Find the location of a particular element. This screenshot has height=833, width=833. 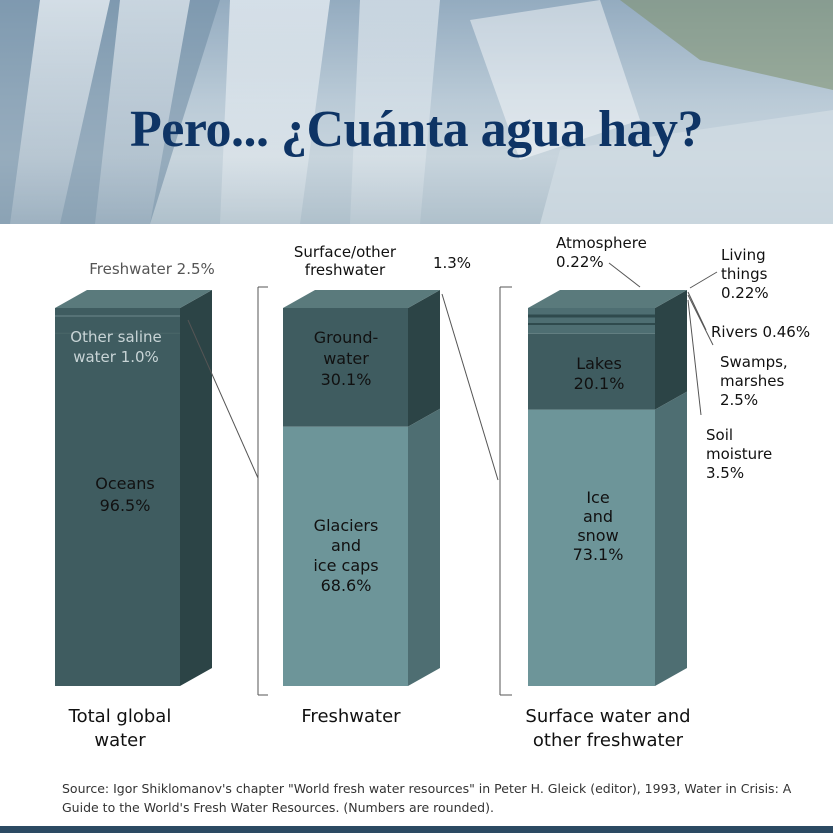

category-label-surface: Surface water and other freshwater is located at coordinates (607, 728).